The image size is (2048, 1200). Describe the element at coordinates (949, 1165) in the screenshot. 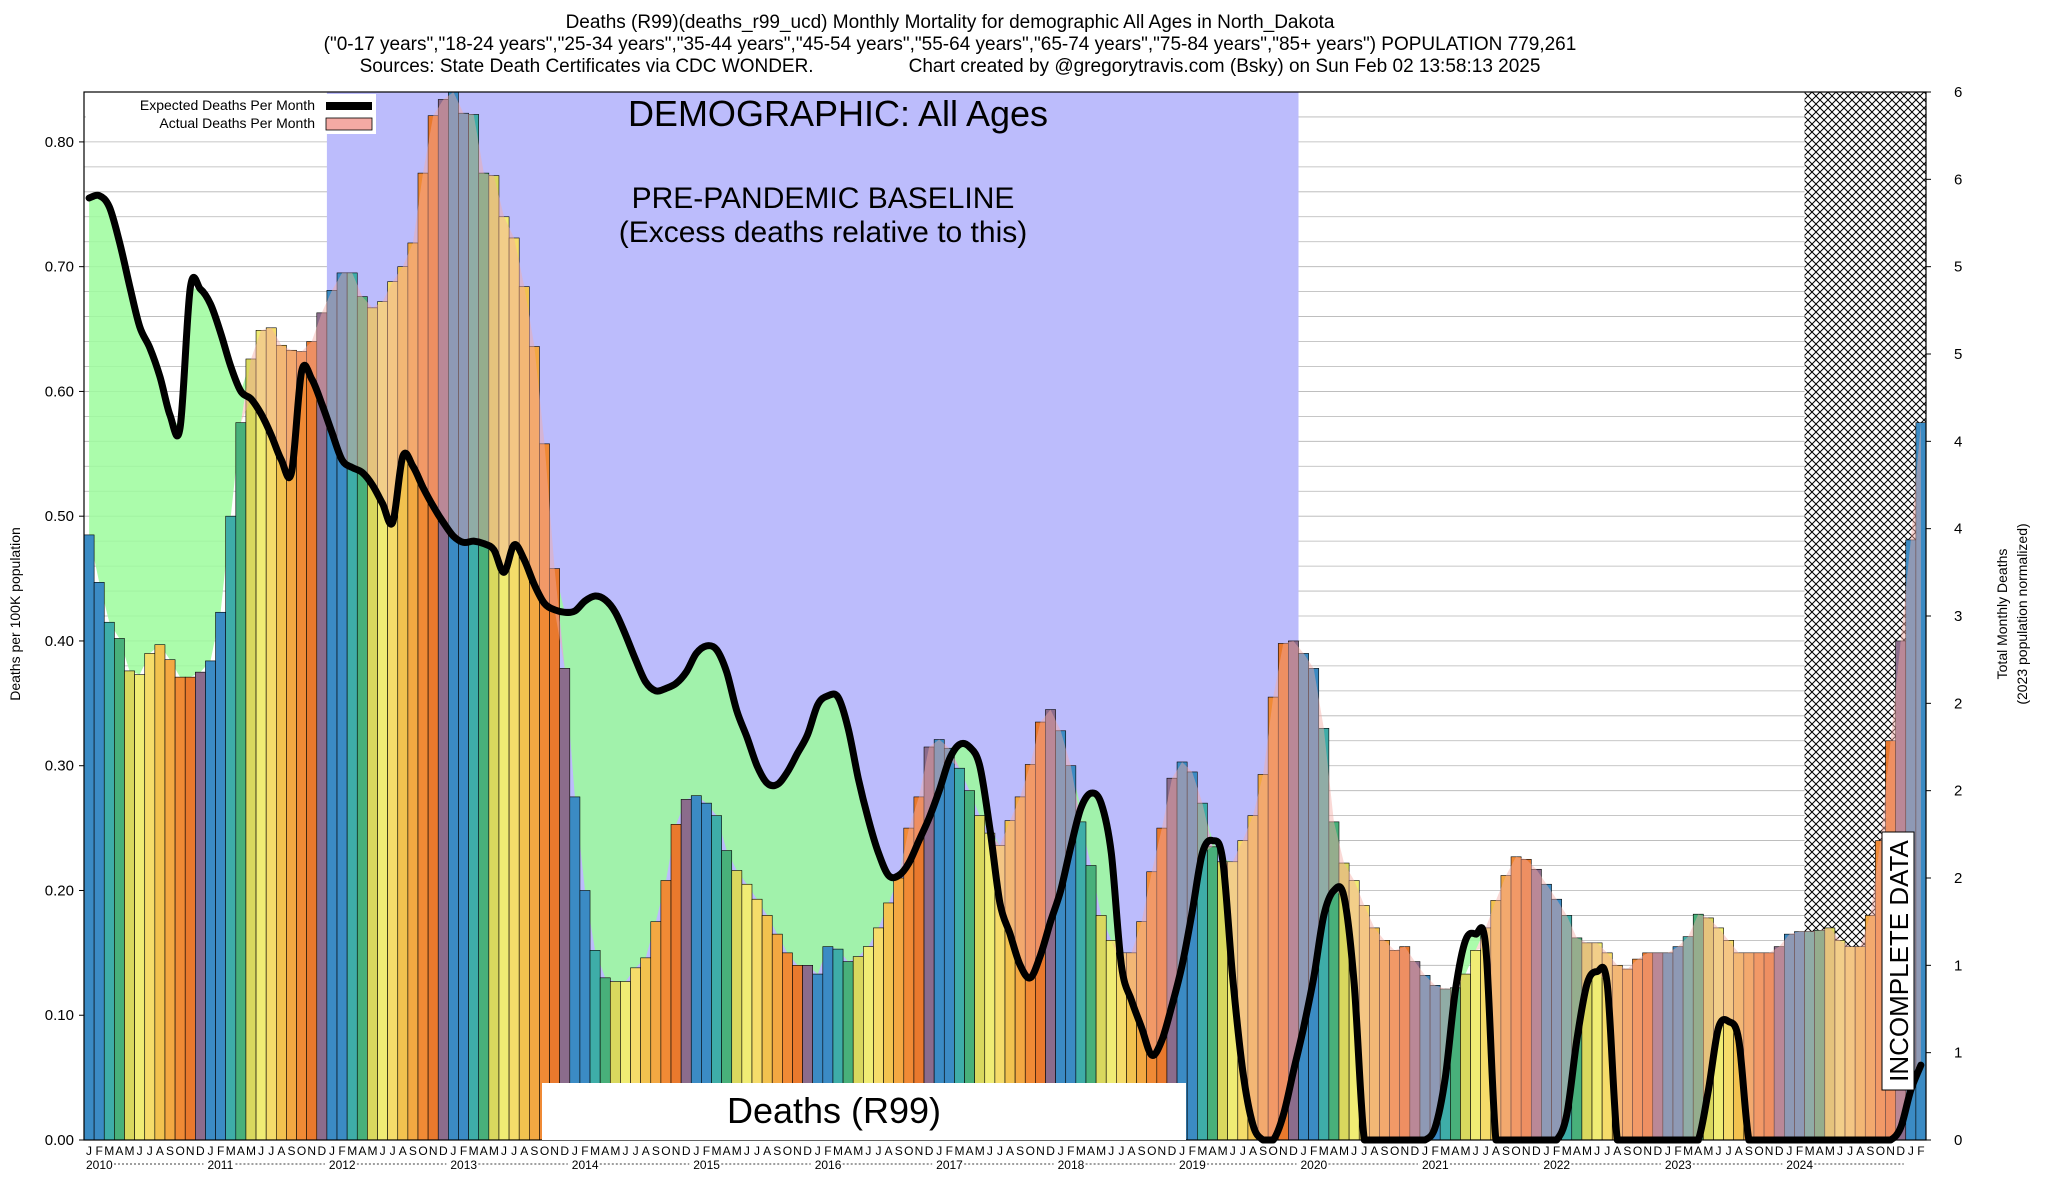

I see `year-label: 2017` at that location.